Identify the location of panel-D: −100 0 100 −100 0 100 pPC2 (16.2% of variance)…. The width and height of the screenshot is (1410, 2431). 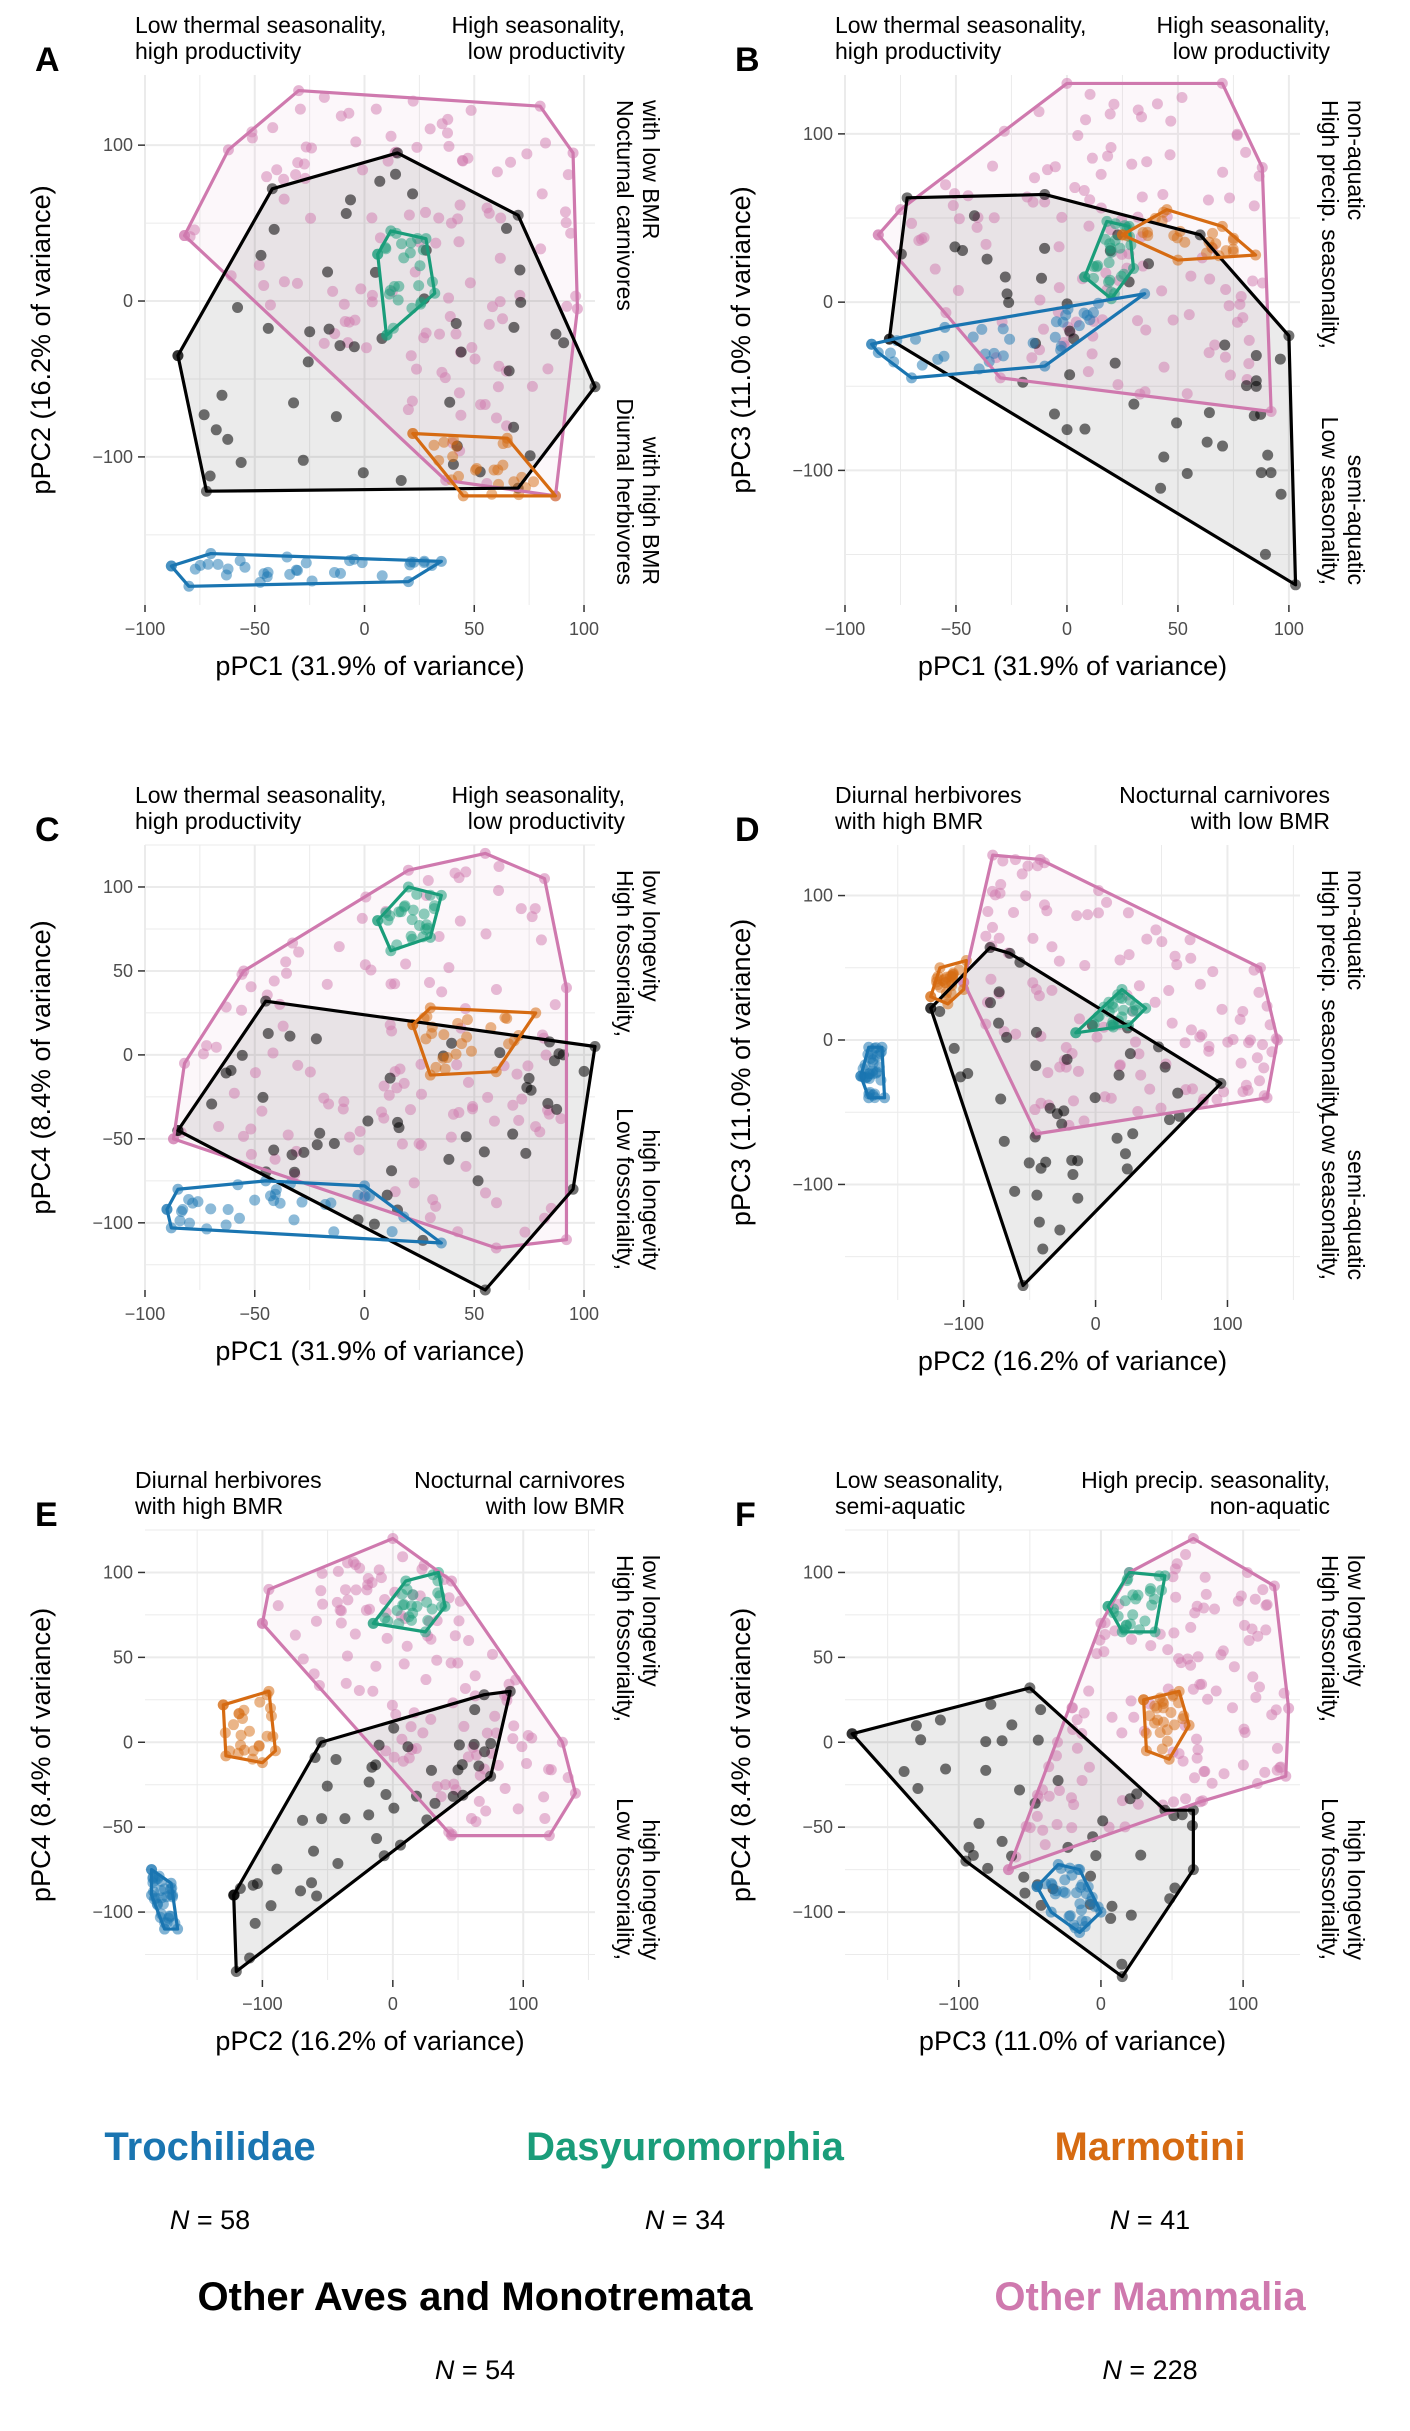
(1047, 1079).